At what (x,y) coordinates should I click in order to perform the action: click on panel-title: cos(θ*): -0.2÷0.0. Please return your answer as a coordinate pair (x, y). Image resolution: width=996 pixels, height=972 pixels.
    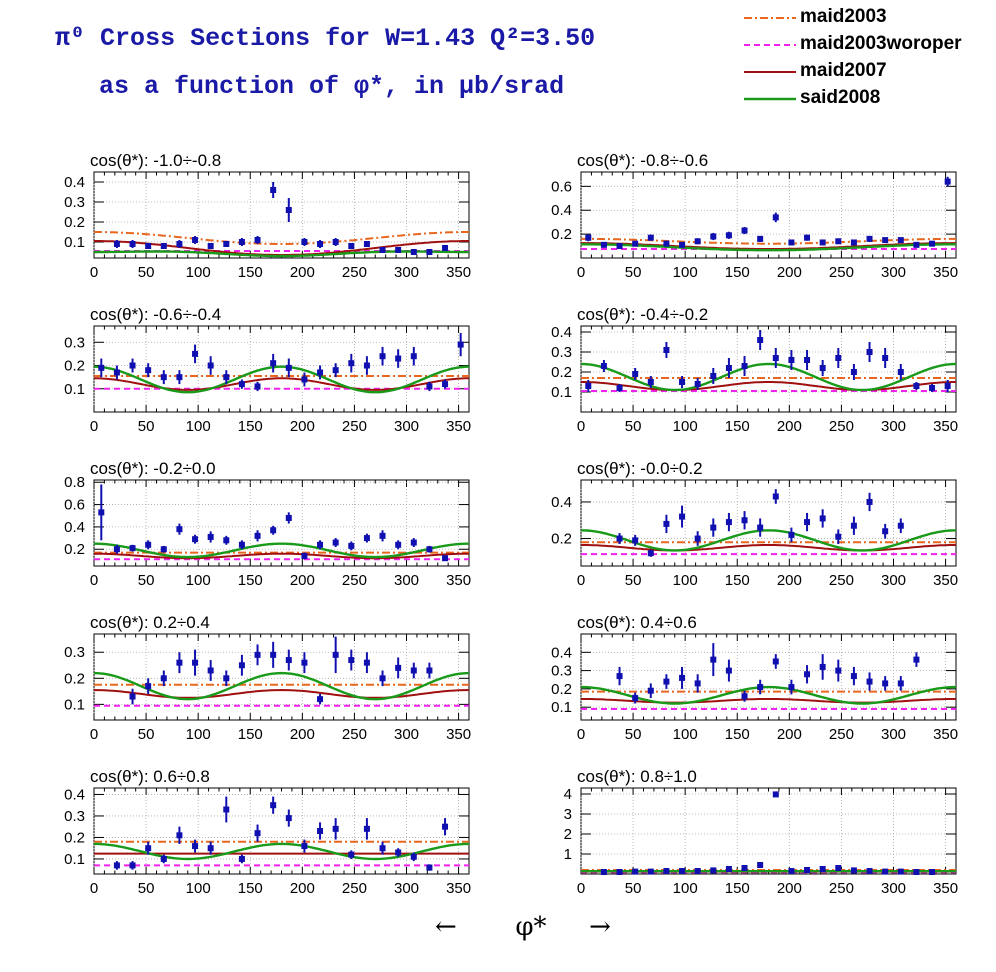
    Looking at the image, I should click on (153, 468).